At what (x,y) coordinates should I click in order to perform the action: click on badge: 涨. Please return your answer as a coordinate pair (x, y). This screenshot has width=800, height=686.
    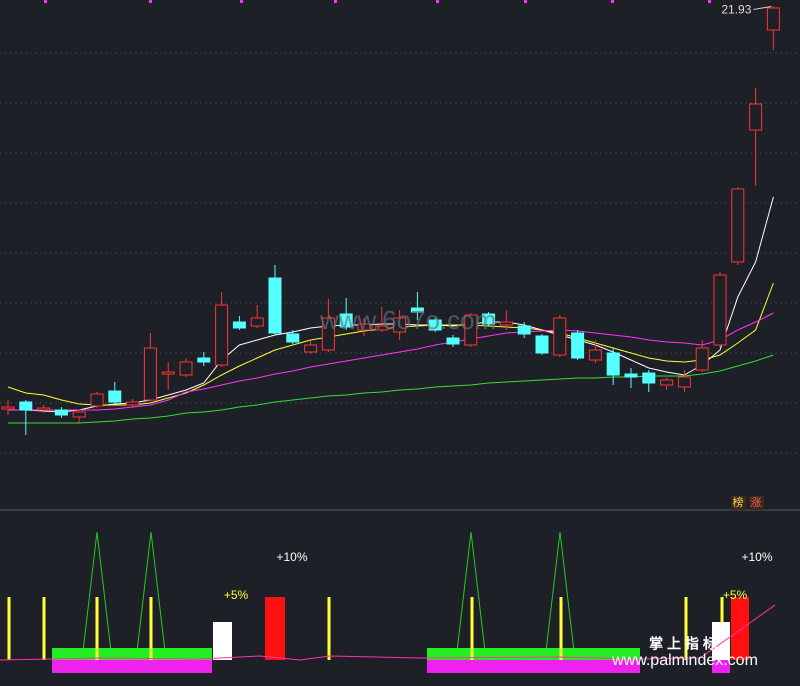
    Looking at the image, I should click on (756, 502).